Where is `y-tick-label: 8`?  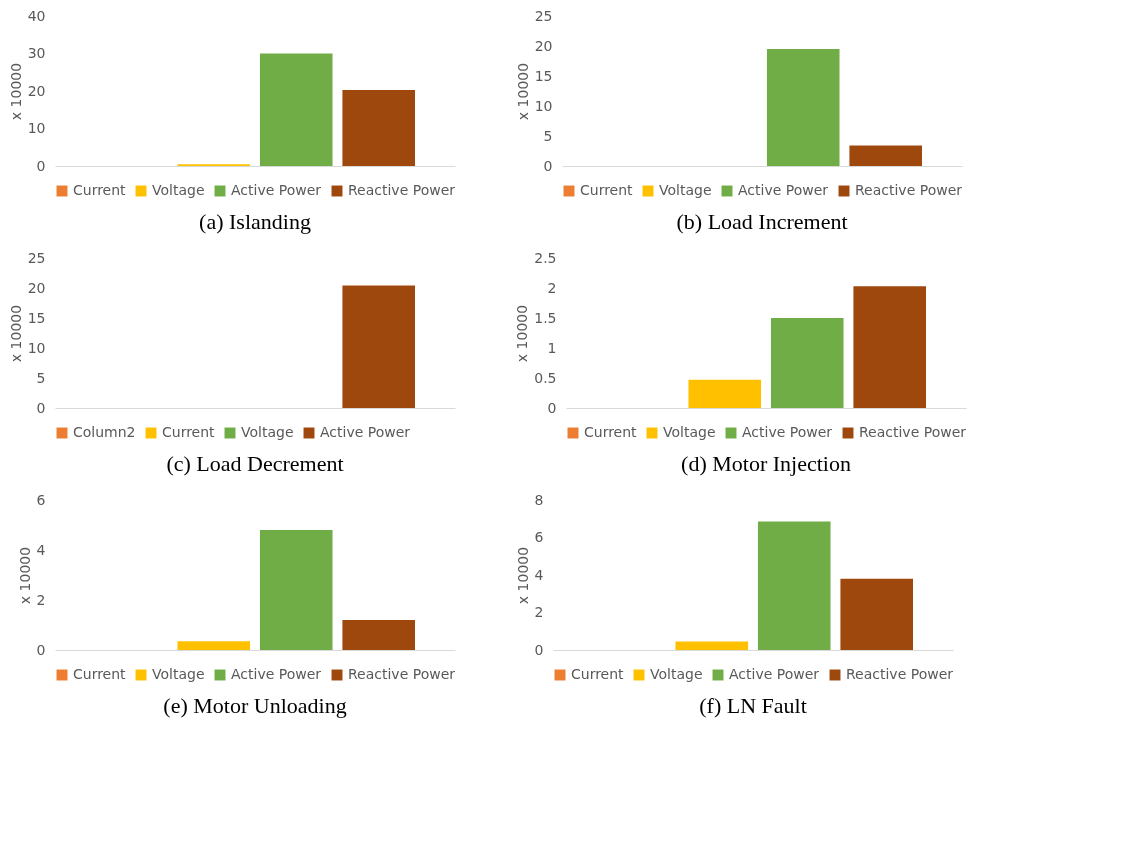
y-tick-label: 8 is located at coordinates (539, 499).